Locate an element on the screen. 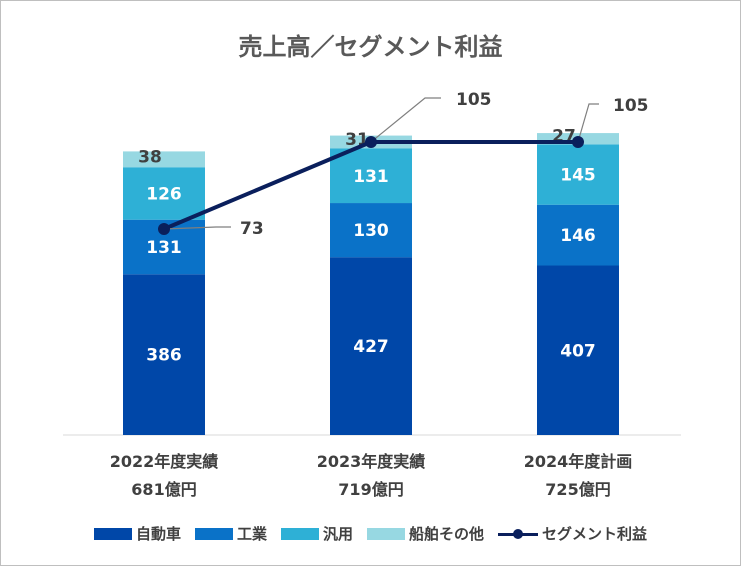 This screenshot has height=566, width=741. data-label-industrial-2: 146 is located at coordinates (578, 236).